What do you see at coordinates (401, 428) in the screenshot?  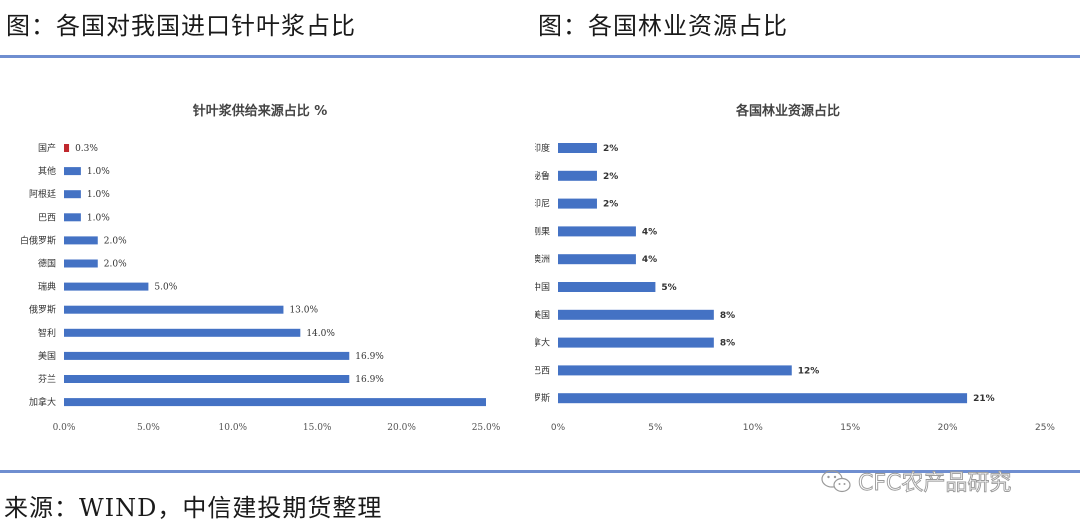 I see `x-tick-label: 20.0%` at bounding box center [401, 428].